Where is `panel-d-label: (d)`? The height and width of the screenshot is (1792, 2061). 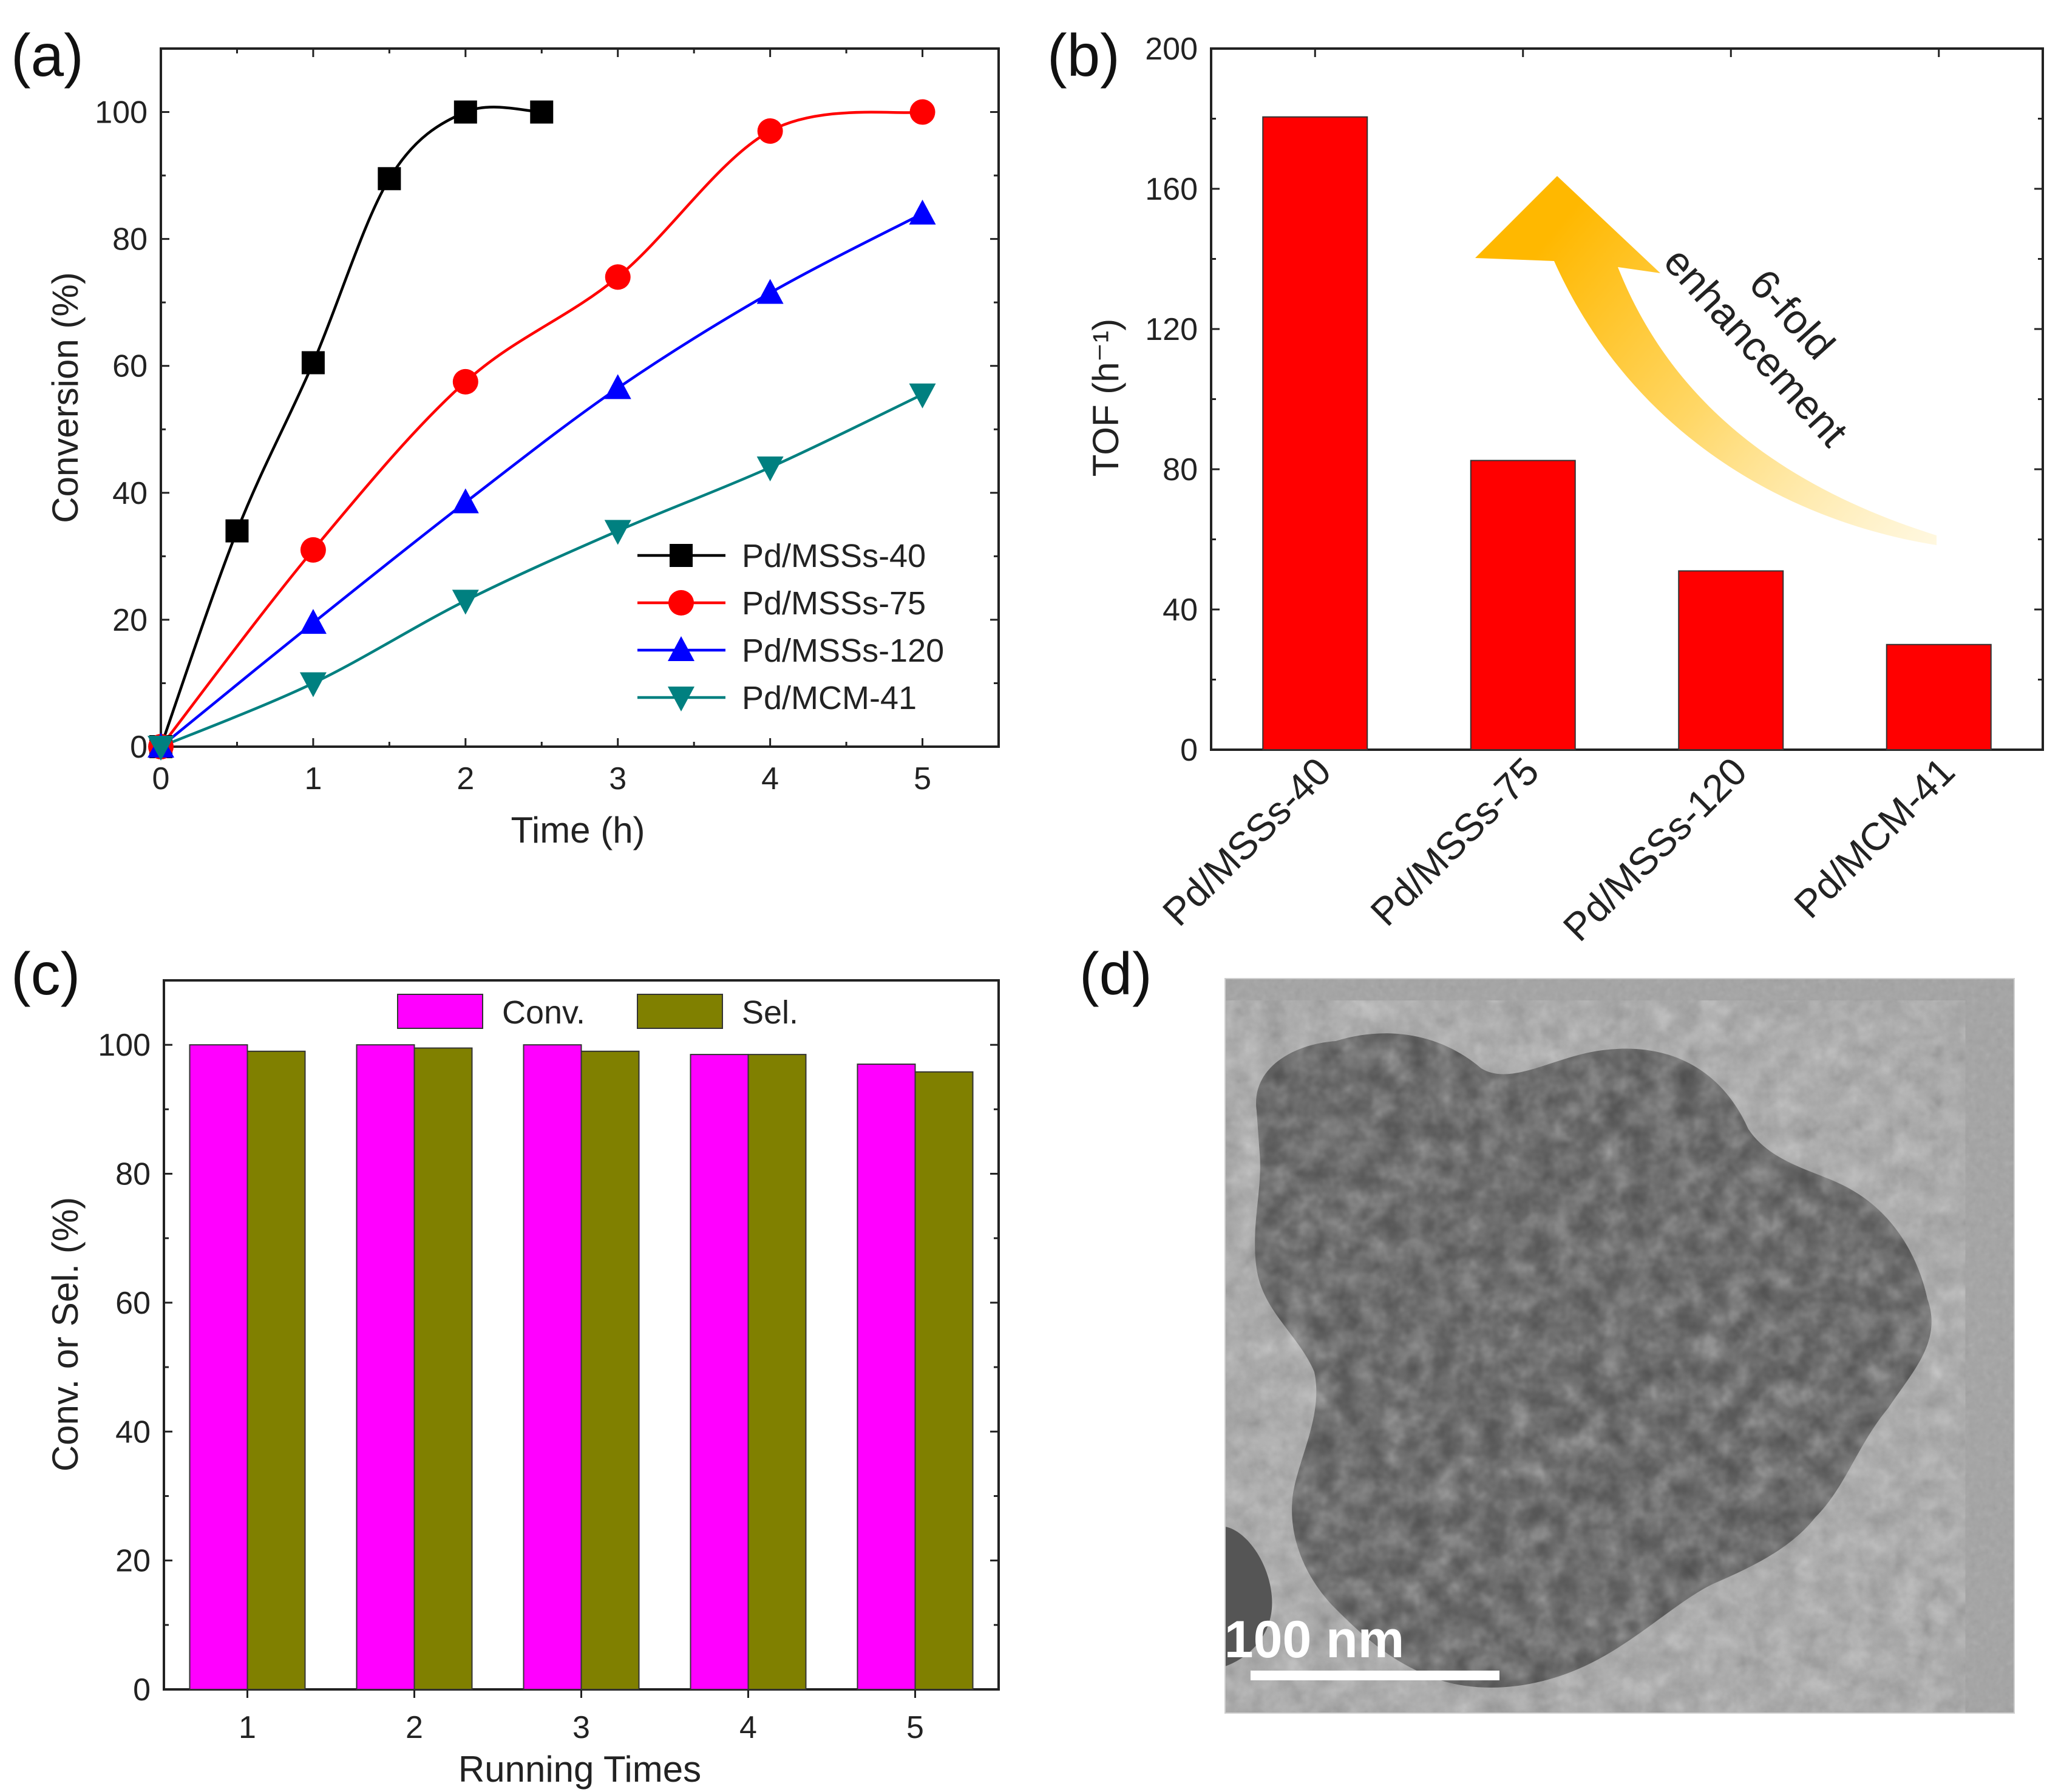
panel-d-label: (d) is located at coordinates (1115, 973).